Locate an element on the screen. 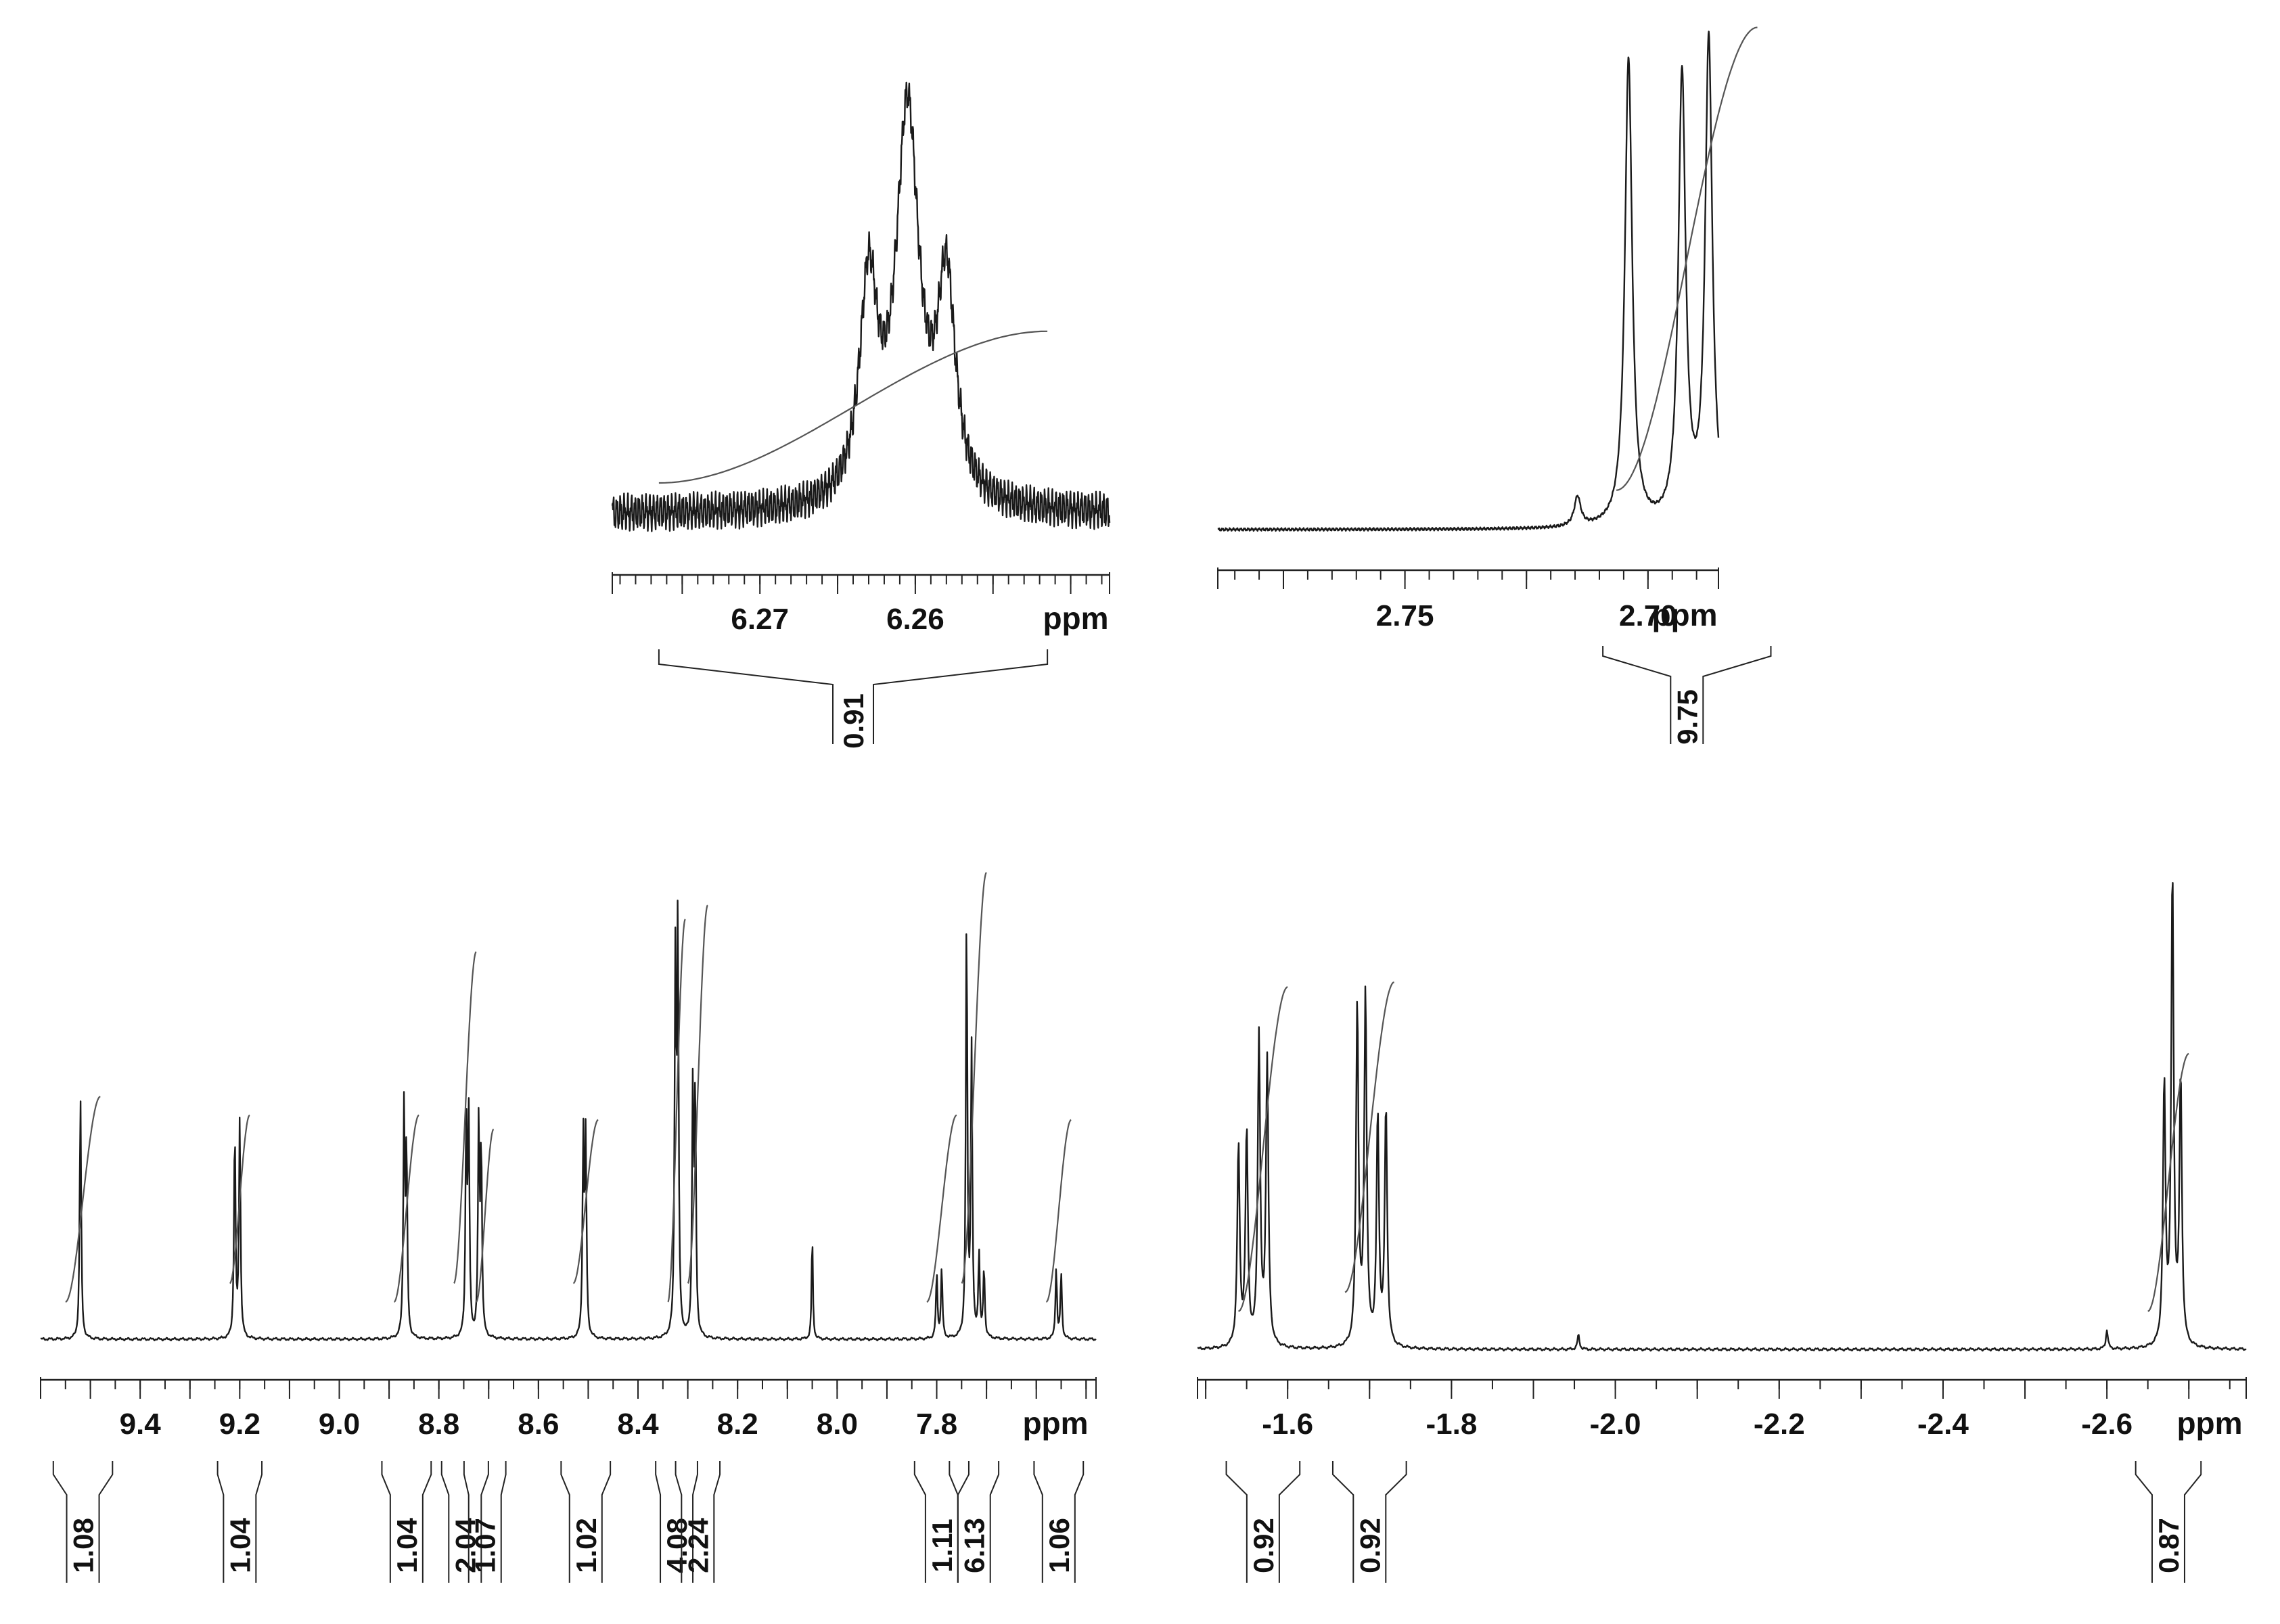 The height and width of the screenshot is (1624, 2280). integral-value: 6.13 is located at coordinates (974, 1545).